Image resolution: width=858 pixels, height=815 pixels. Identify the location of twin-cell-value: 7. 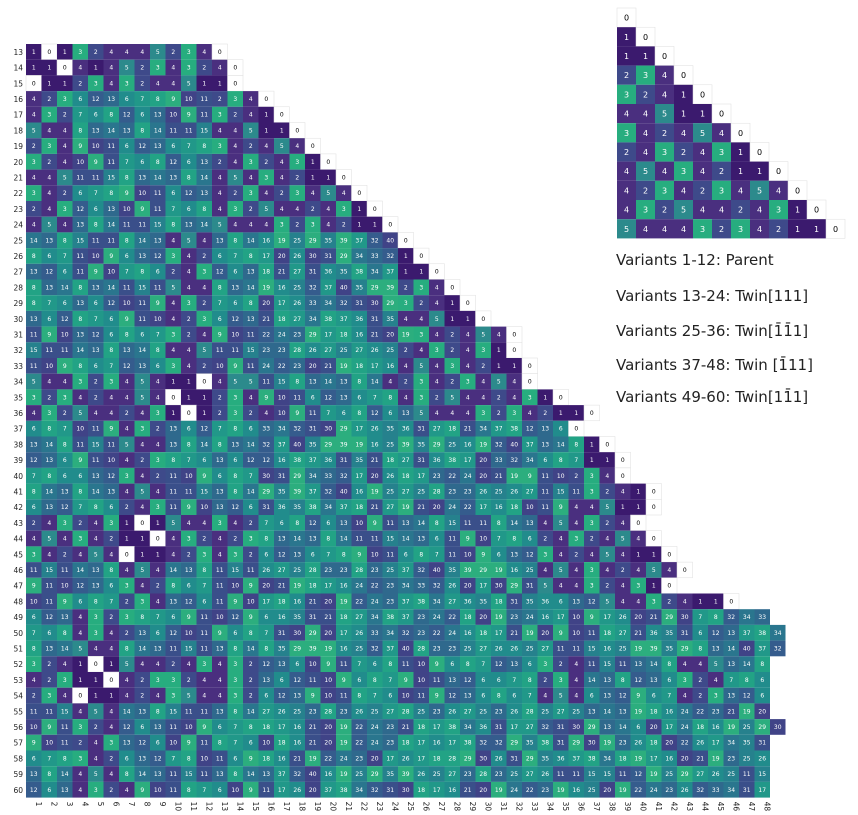
(328, 554).